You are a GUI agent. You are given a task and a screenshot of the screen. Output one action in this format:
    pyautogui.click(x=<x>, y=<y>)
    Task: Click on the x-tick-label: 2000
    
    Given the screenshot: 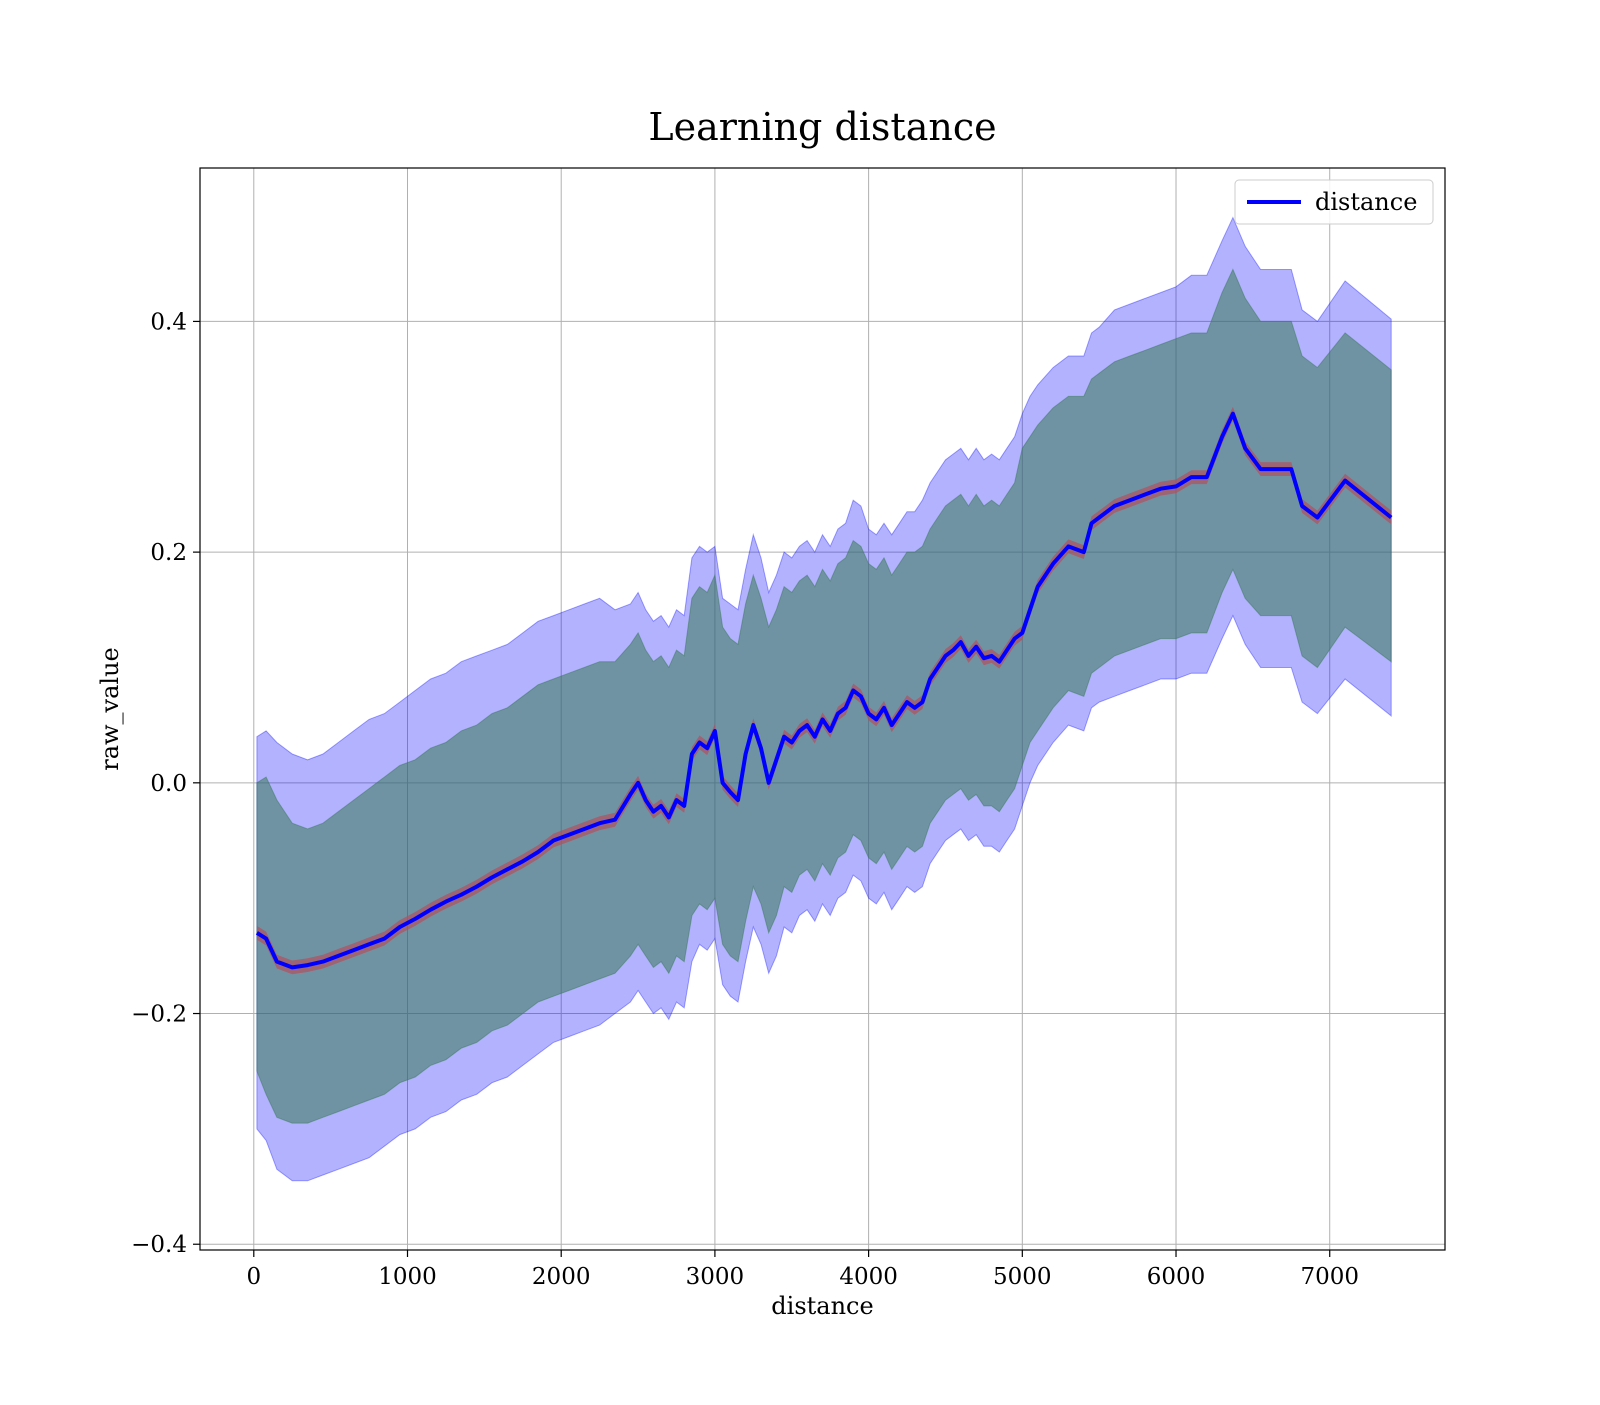 What is the action you would take?
    pyautogui.click(x=561, y=1277)
    